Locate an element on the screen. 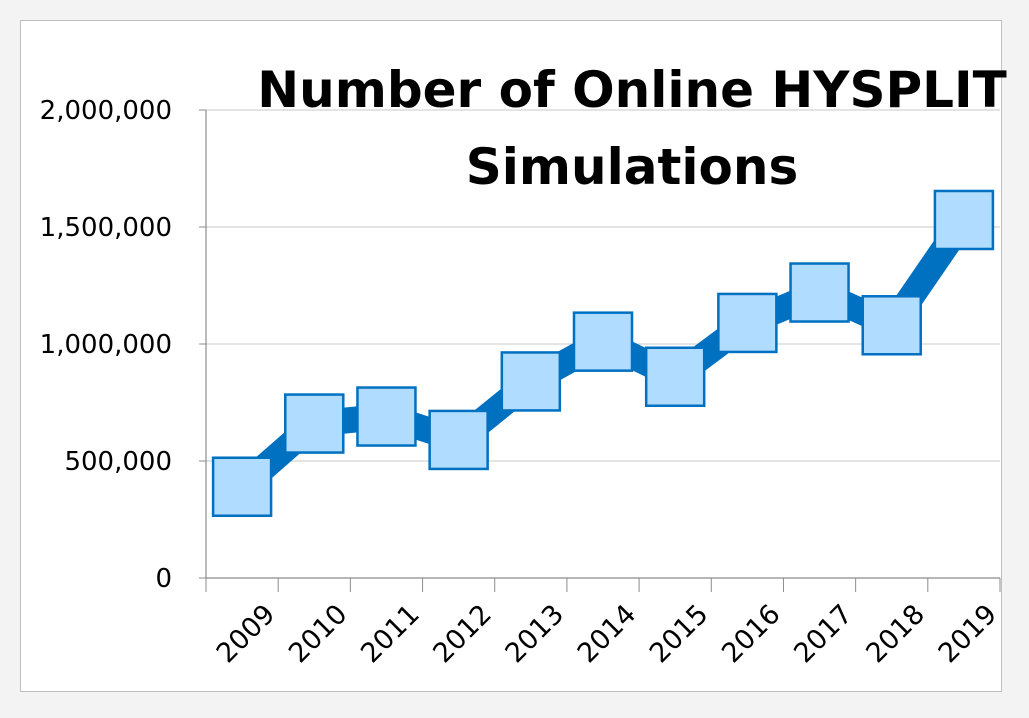 Image resolution: width=1029 pixels, height=718 pixels. x-tick-label: 2019 is located at coordinates (968, 634).